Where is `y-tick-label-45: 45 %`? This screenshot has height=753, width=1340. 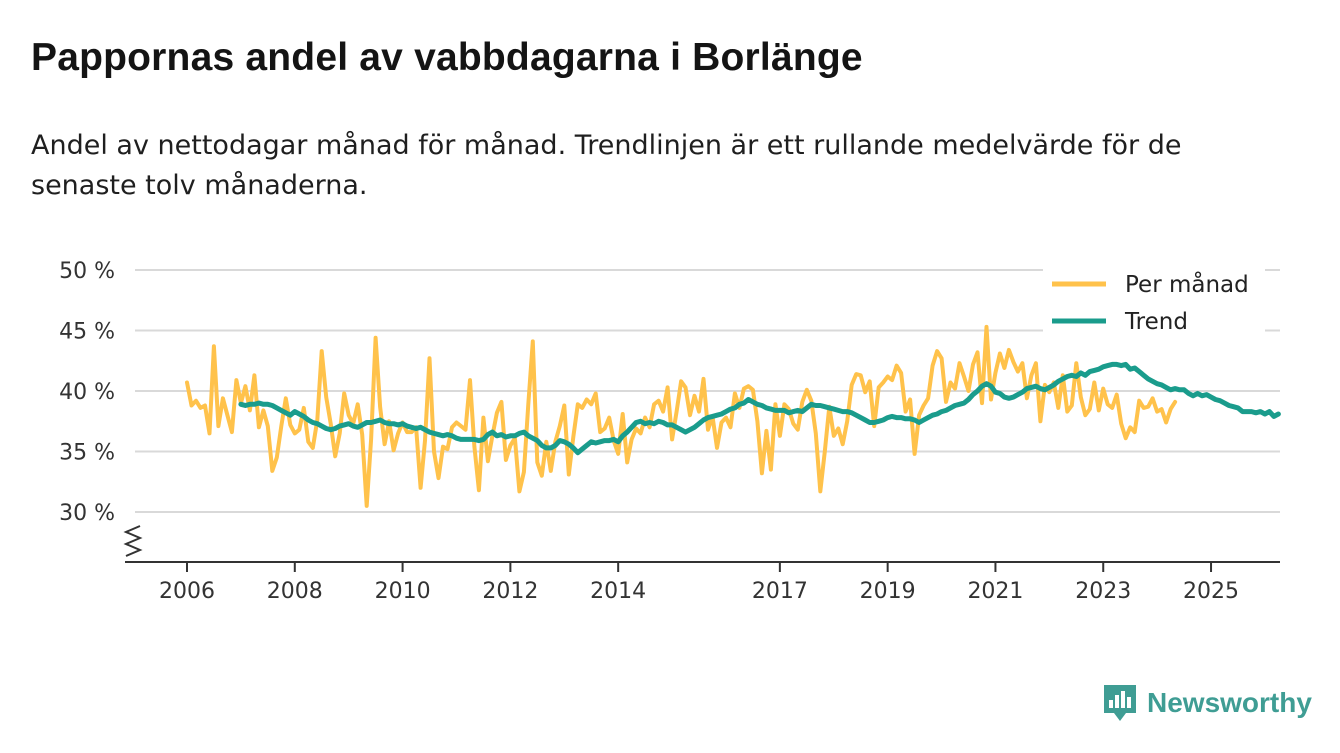 y-tick-label-45: 45 % is located at coordinates (87, 332).